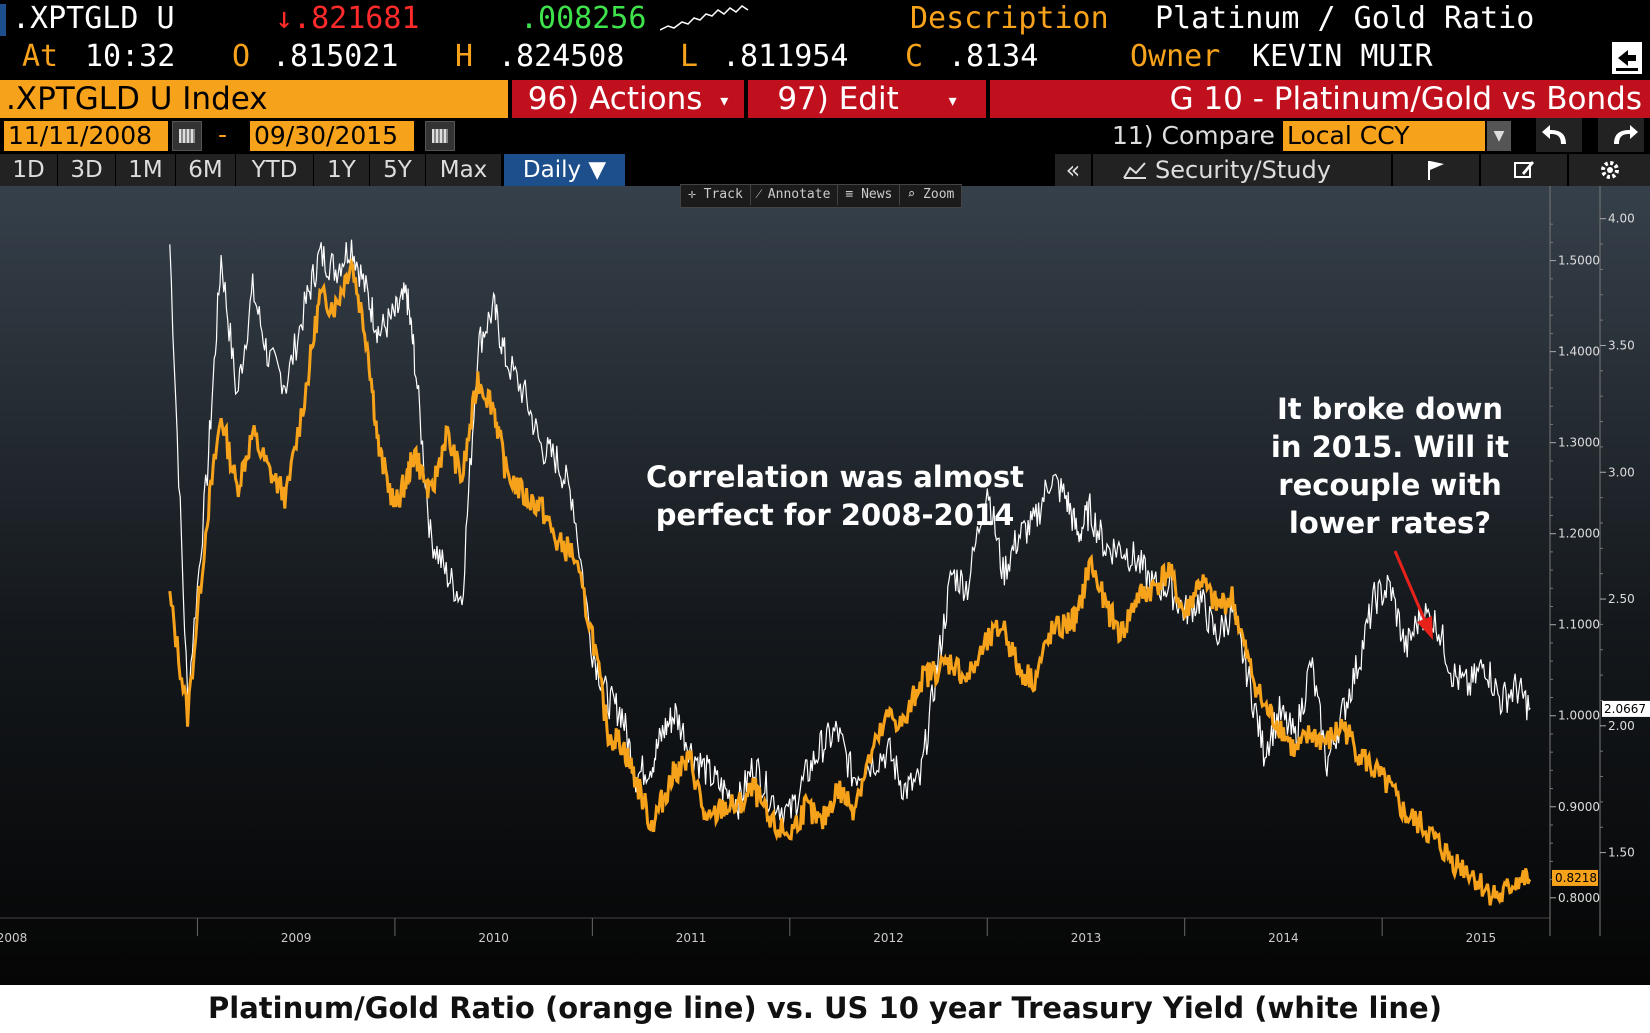 The height and width of the screenshot is (1033, 1650). What do you see at coordinates (1193, 135) in the screenshot?
I see `compare-label: 11) Compare` at bounding box center [1193, 135].